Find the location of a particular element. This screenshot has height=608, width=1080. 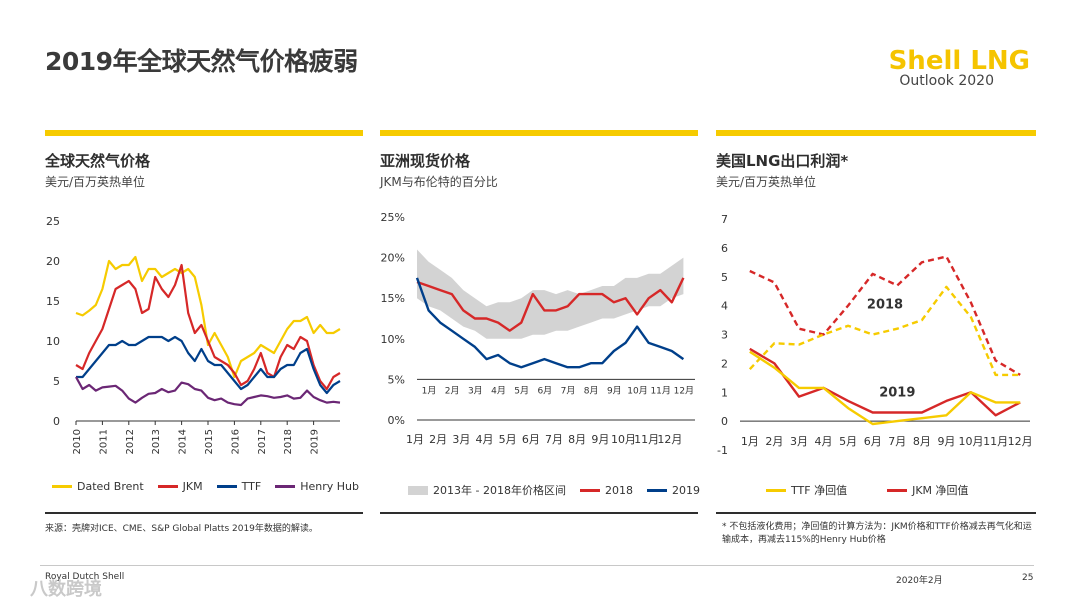

series-line-henry-hub is located at coordinates (208, 391).